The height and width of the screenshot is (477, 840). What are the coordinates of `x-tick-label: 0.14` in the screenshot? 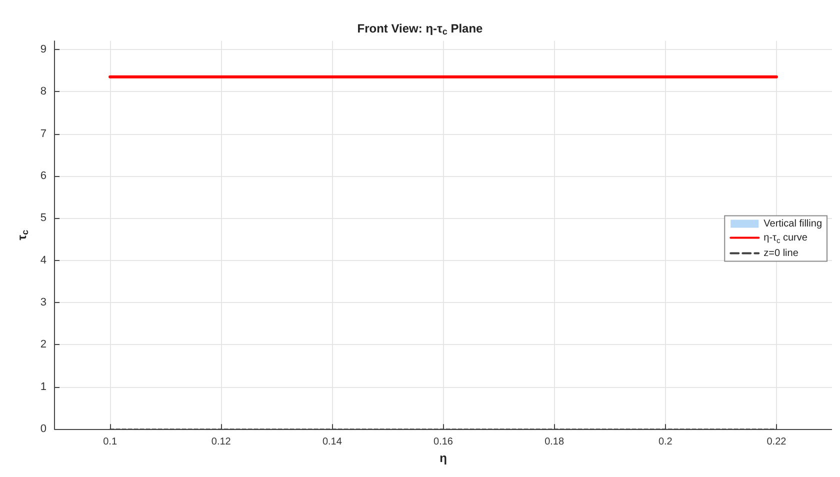 It's located at (332, 442).